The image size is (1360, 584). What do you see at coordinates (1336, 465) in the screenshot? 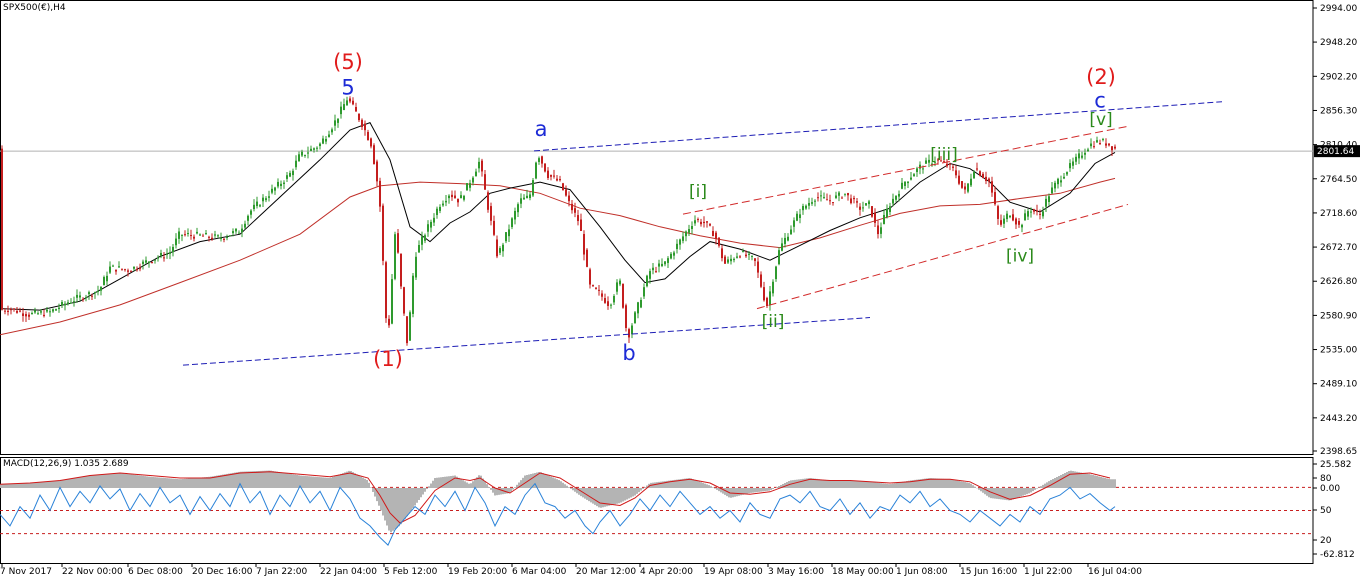
I see `macd-axis-label: 25.582` at bounding box center [1336, 465].